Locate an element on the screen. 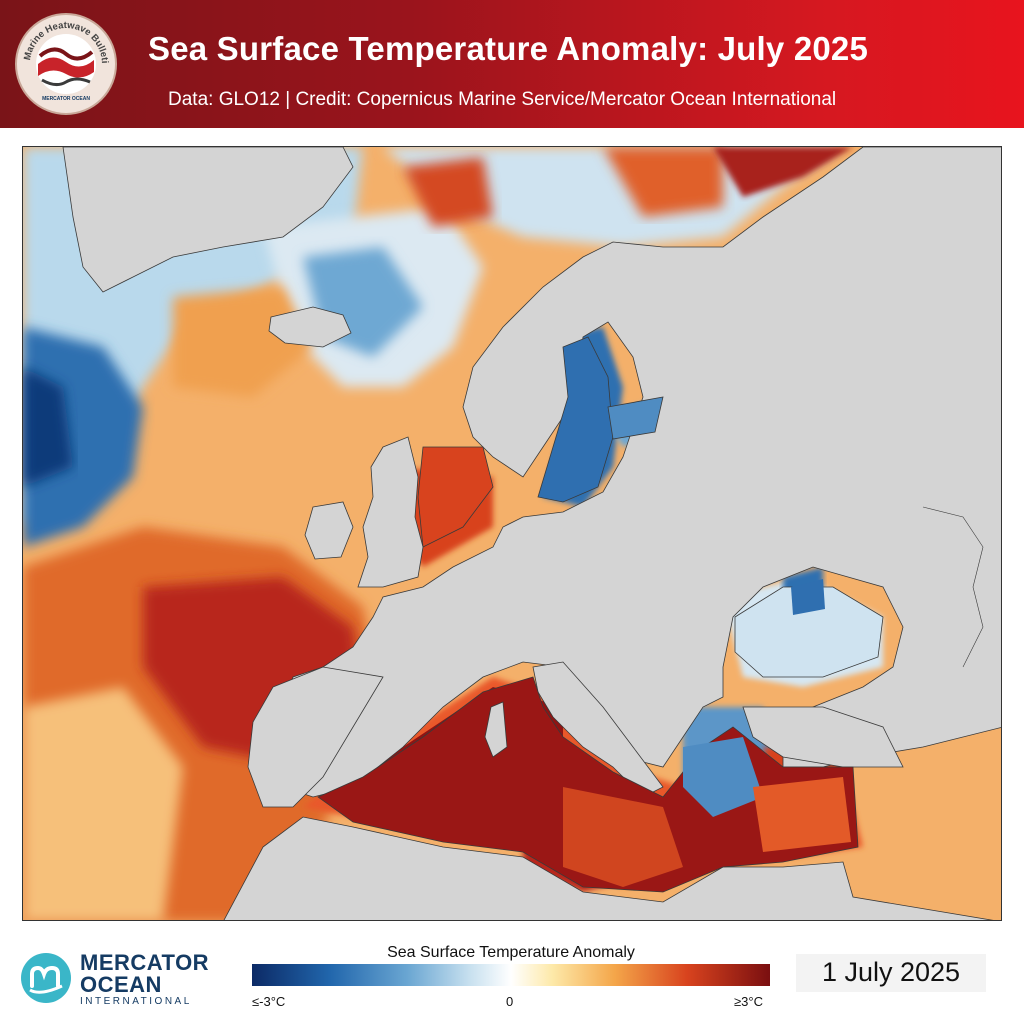 The width and height of the screenshot is (1024, 1024). colorbar-gradient is located at coordinates (511, 975).